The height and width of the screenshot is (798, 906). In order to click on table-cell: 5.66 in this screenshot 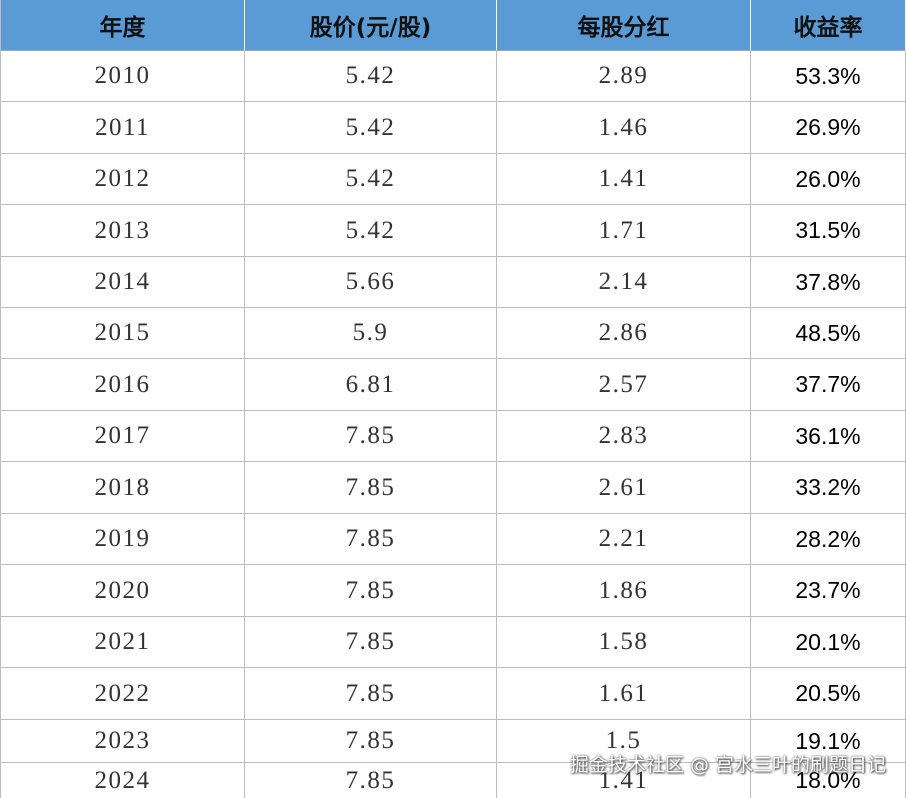, I will do `click(371, 282)`.